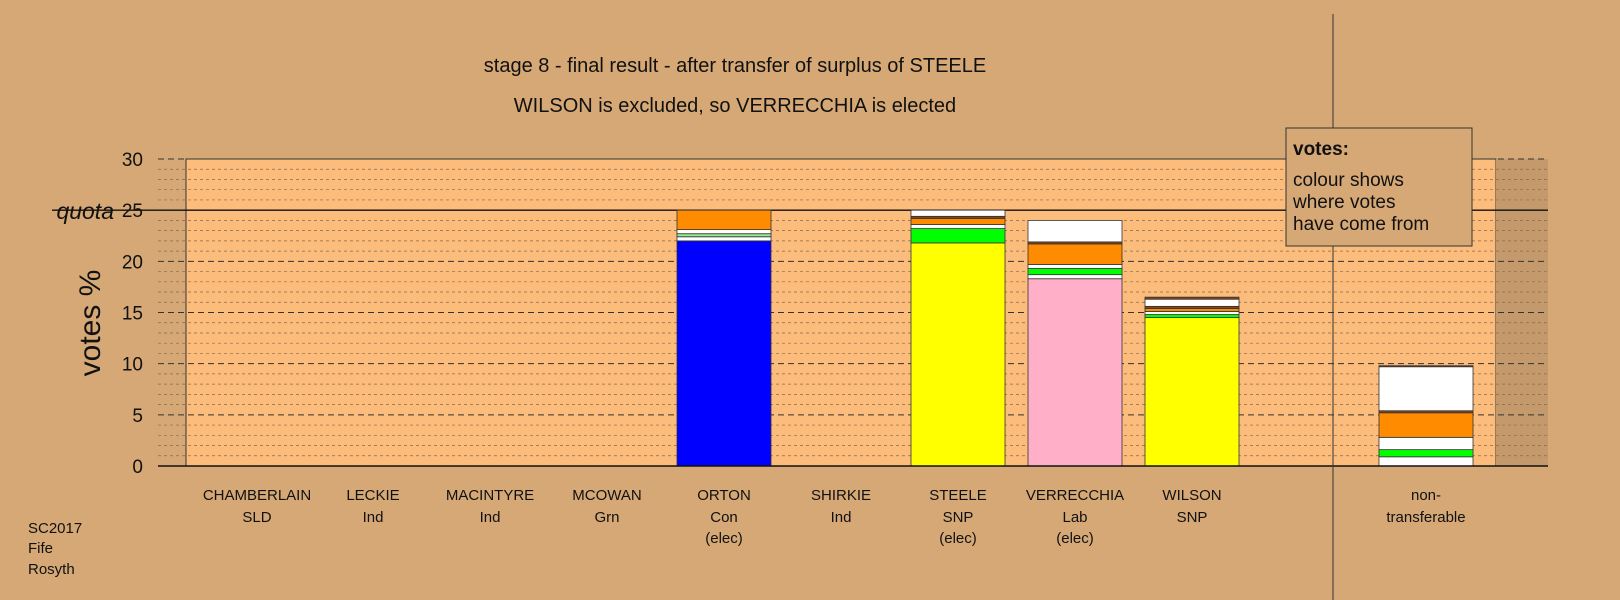 Image resolution: width=1620 pixels, height=600 pixels. Describe the element at coordinates (724, 495) in the screenshot. I see `candidate-name: ORTON` at that location.